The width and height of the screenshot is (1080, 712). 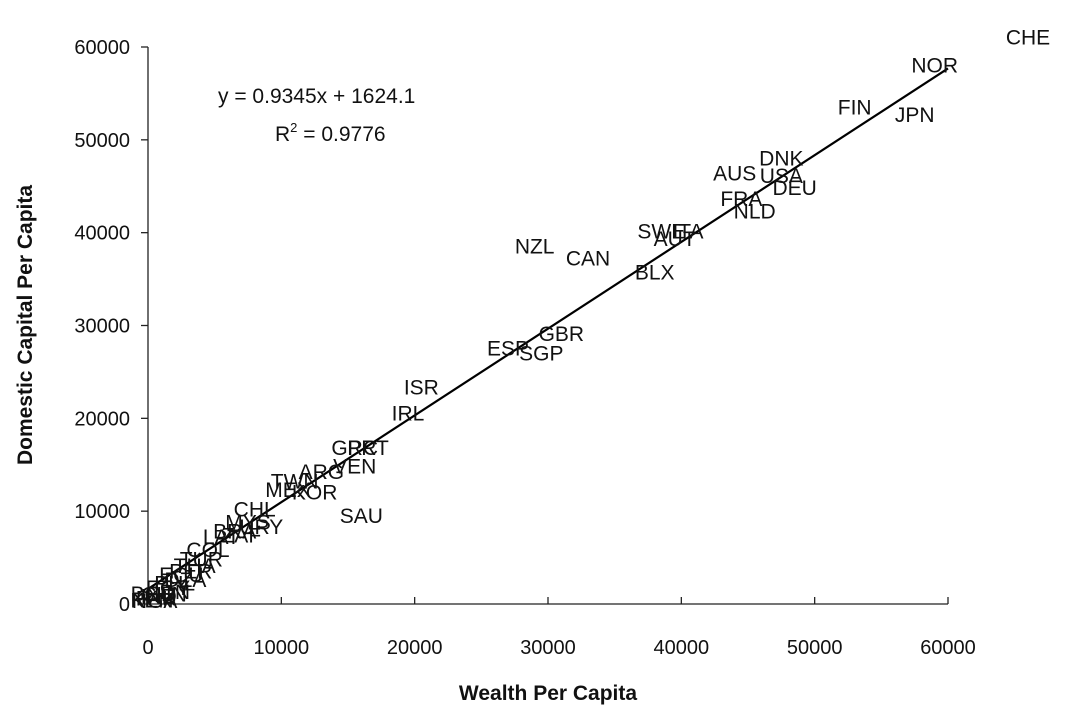 I want to click on y-tick-label: 60000, so click(x=102, y=48).